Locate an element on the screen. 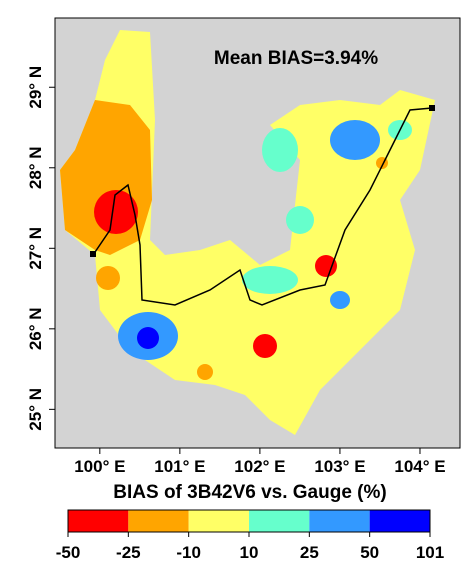  x-tick-label: 102° E is located at coordinates (259, 466).